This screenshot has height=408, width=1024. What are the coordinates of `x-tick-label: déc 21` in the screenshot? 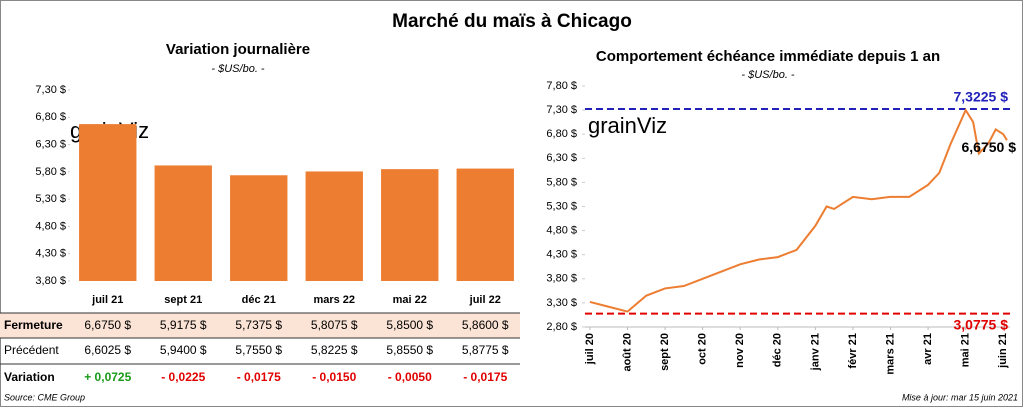 It's located at (259, 300).